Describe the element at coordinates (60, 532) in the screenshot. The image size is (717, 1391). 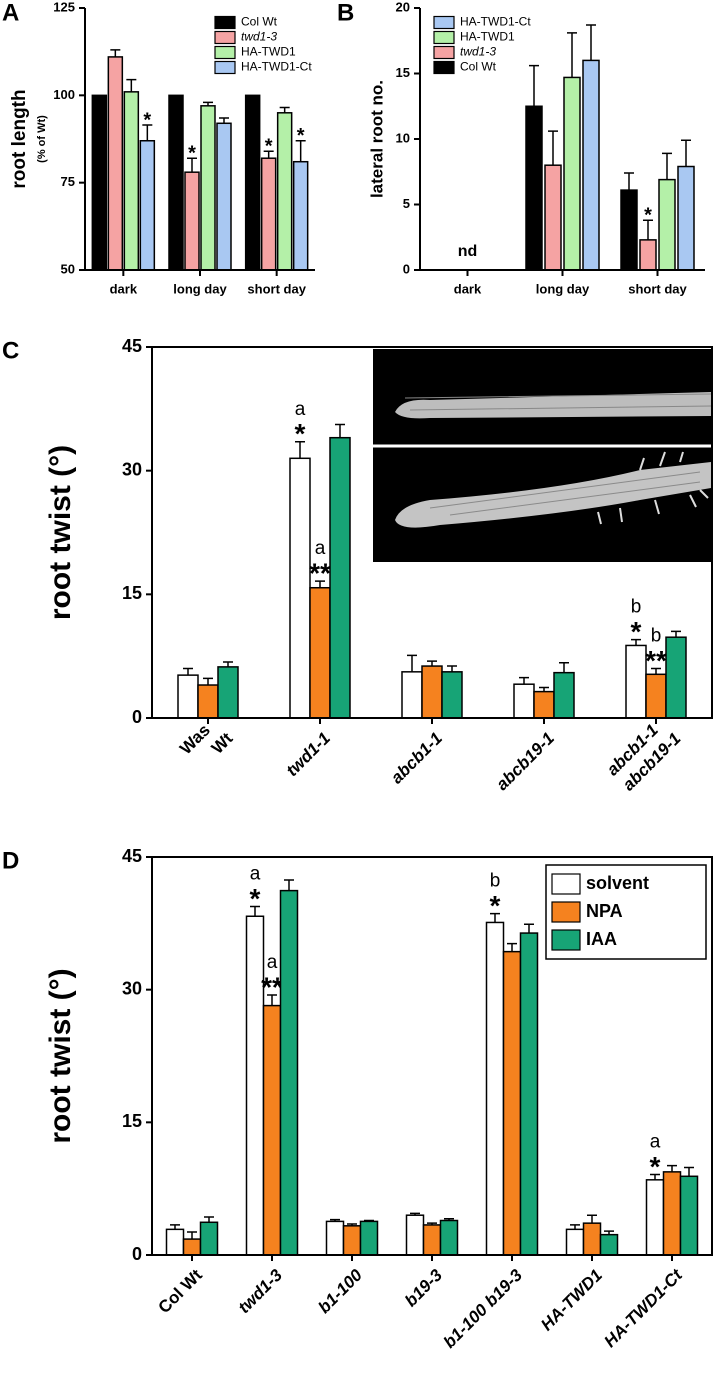
I see `y-axis-label: root twist (°)` at that location.